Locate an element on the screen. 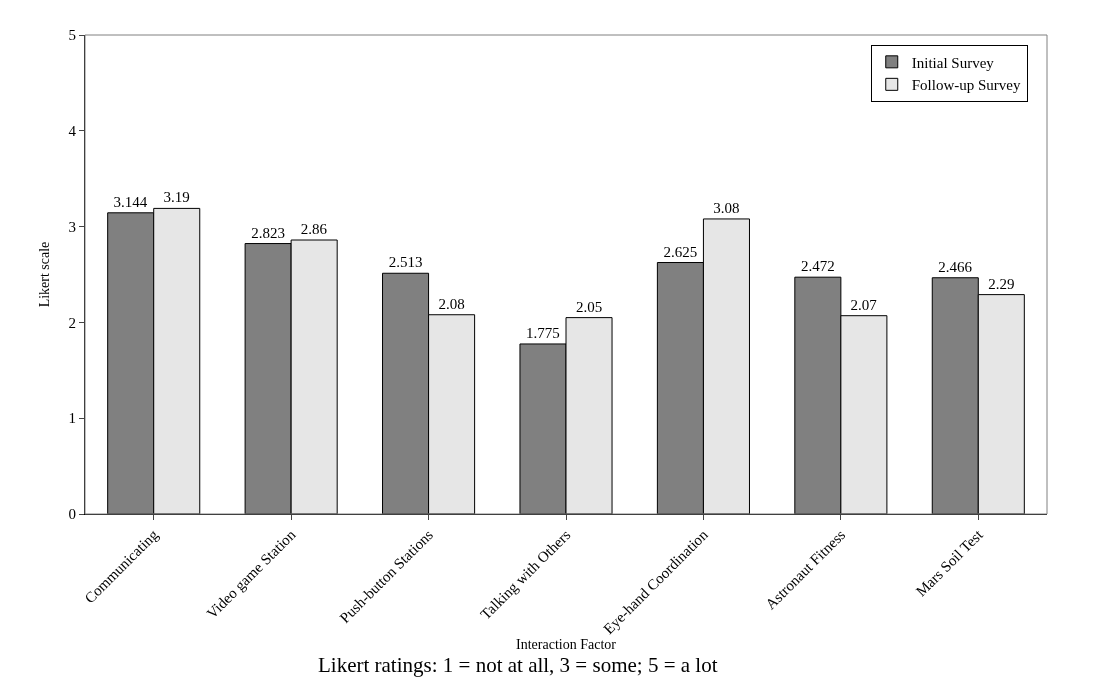 The image size is (1107, 689). data-label: 2.513 is located at coordinates (405, 262).